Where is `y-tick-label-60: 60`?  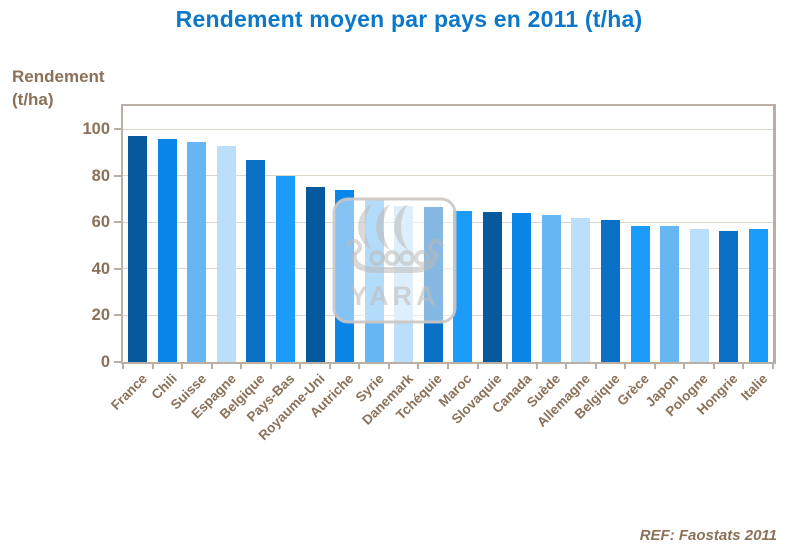 y-tick-label-60: 60 is located at coordinates (100, 222).